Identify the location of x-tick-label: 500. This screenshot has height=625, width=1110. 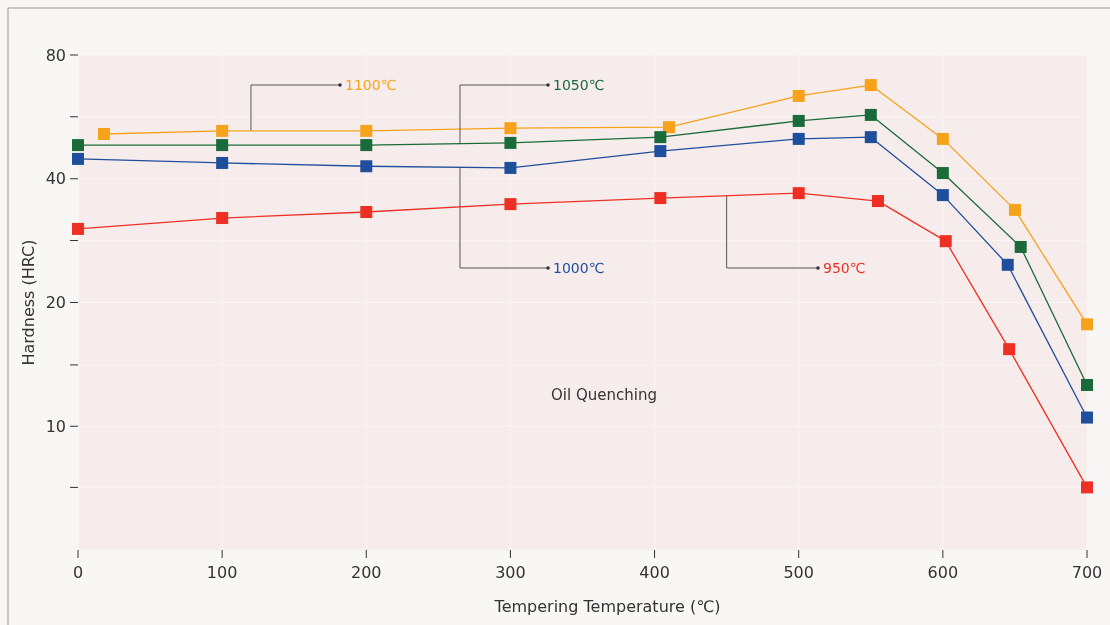
(798, 572).